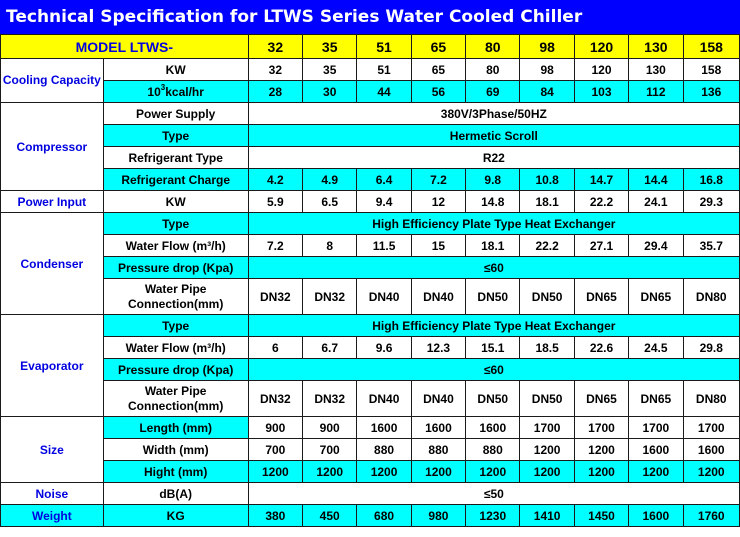  What do you see at coordinates (52, 515) in the screenshot?
I see `group-label-weight: Weight` at bounding box center [52, 515].